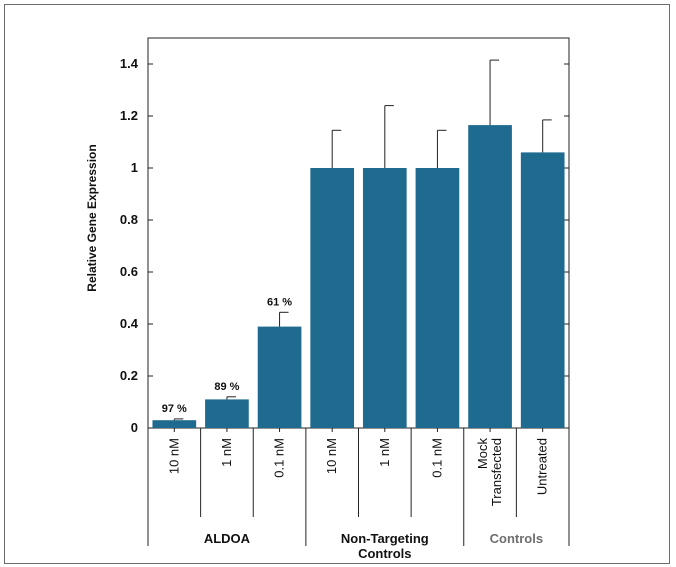  I want to click on group-label: Non-Targeting, so click(385, 538).